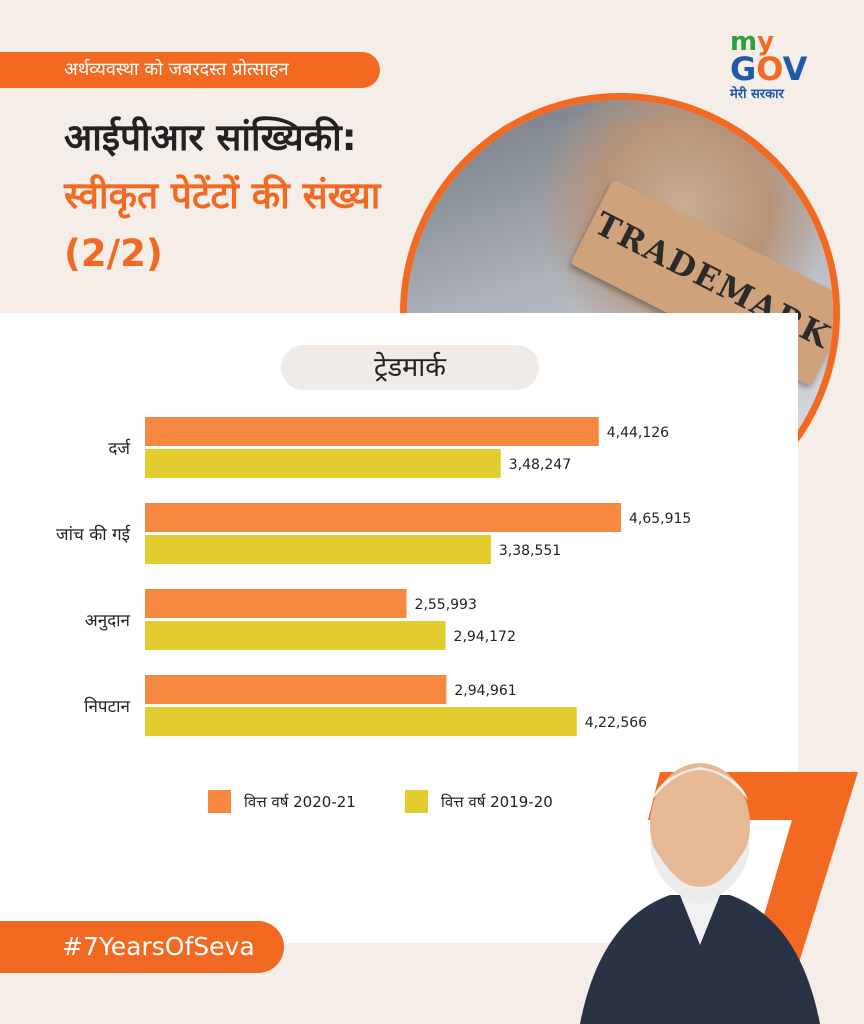  I want to click on category-label: जांच की गई, so click(93, 534).